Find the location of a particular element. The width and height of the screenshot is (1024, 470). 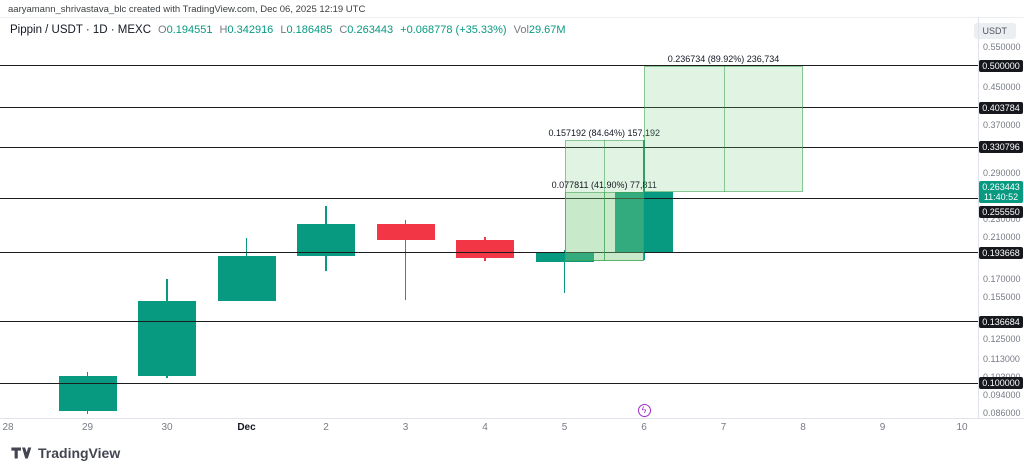

ohlc-high-value: 0.342916 is located at coordinates (250, 30).